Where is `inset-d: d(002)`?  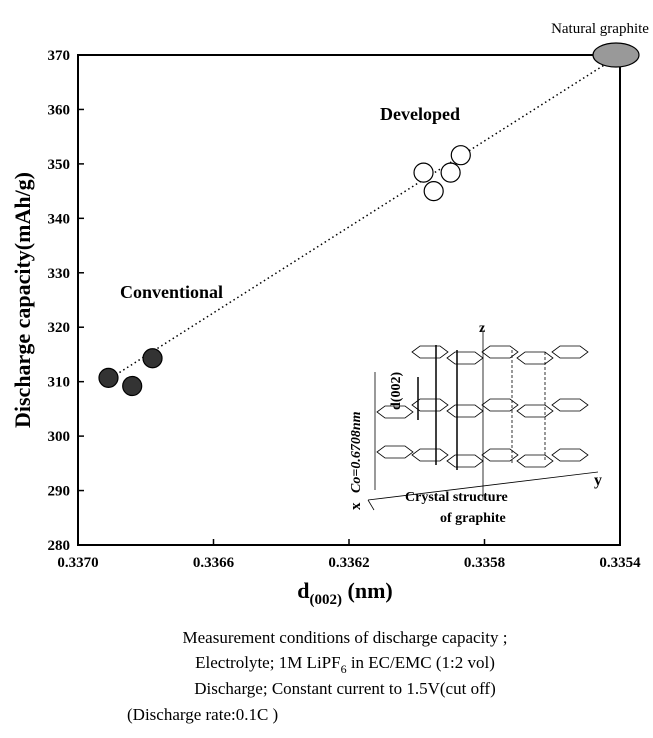 inset-d: d(002) is located at coordinates (396, 391).